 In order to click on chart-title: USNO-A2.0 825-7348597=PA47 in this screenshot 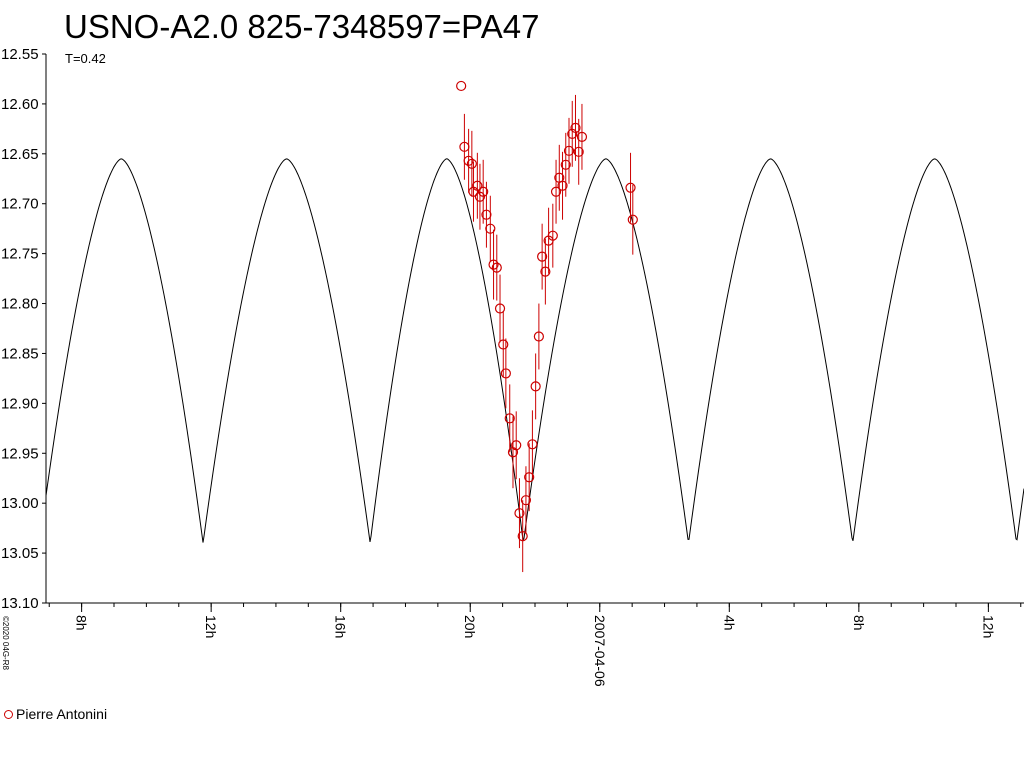, I will do `click(302, 26)`.